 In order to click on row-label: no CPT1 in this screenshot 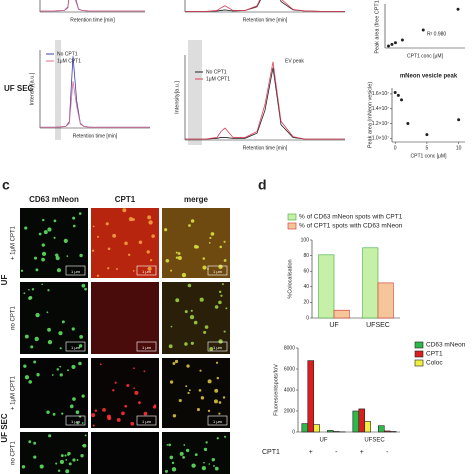, I will do `click(14, 318)`.